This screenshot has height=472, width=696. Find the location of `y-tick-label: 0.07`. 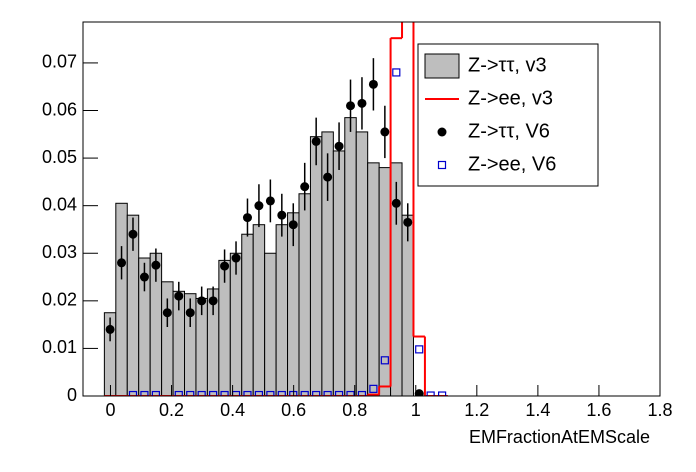

y-tick-label: 0.07 is located at coordinates (59, 62).